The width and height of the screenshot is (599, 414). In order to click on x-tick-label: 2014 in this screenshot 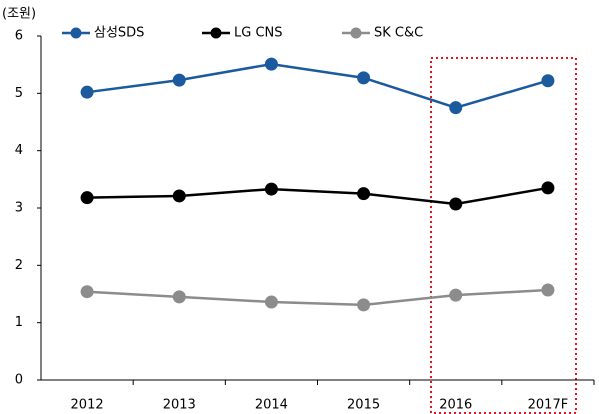, I will do `click(271, 405)`.